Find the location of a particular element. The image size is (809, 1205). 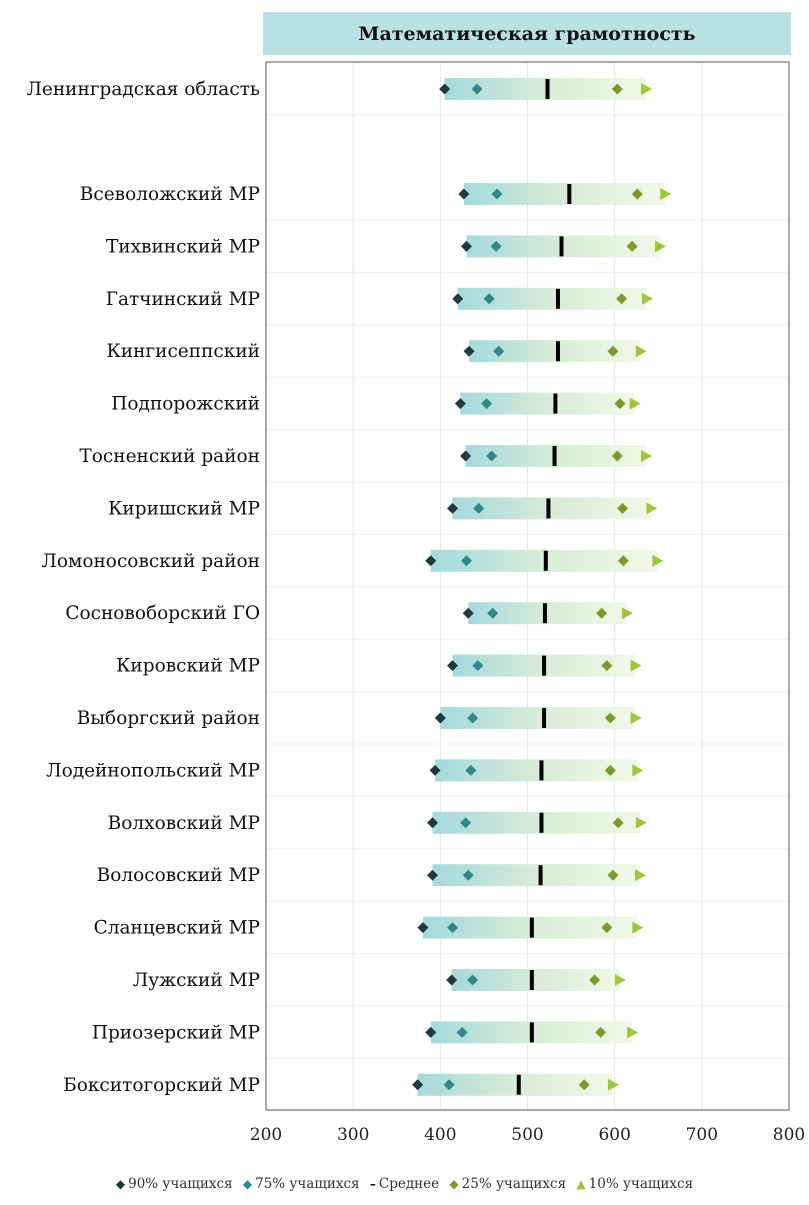

x-tick-label: 300 is located at coordinates (353, 1135).